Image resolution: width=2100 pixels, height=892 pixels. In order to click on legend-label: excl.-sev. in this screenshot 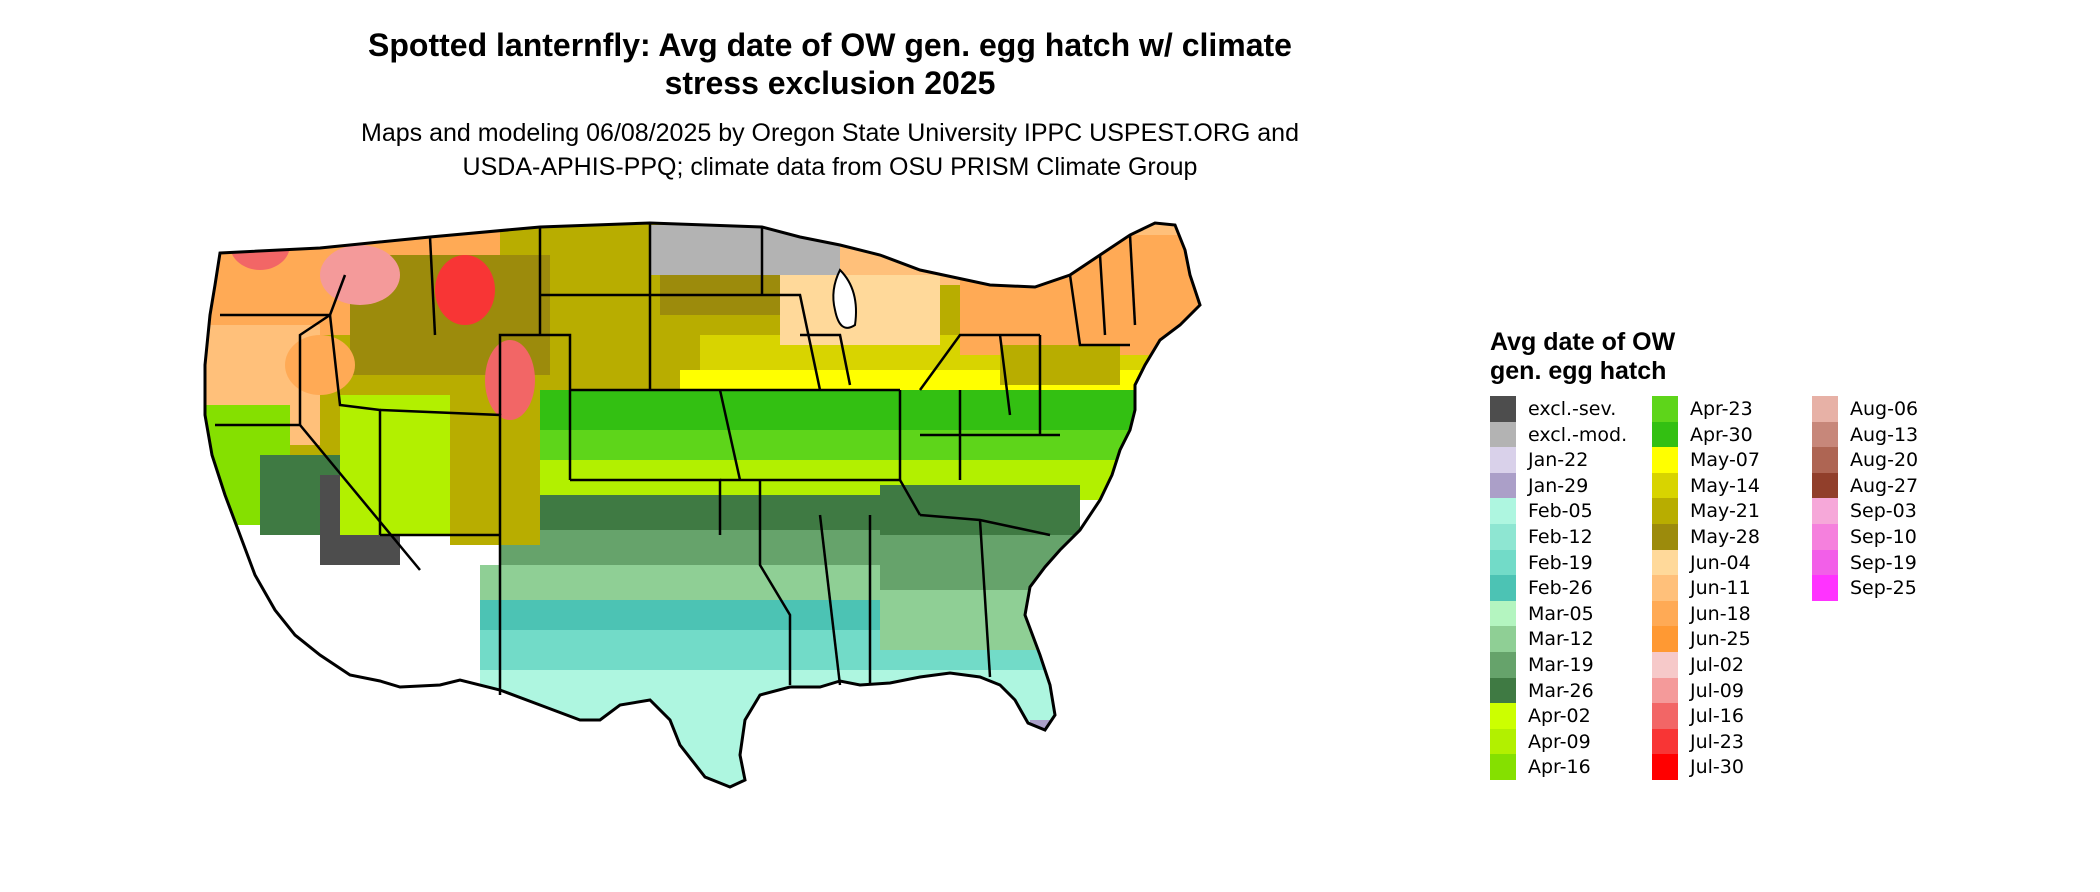, I will do `click(1572, 409)`.